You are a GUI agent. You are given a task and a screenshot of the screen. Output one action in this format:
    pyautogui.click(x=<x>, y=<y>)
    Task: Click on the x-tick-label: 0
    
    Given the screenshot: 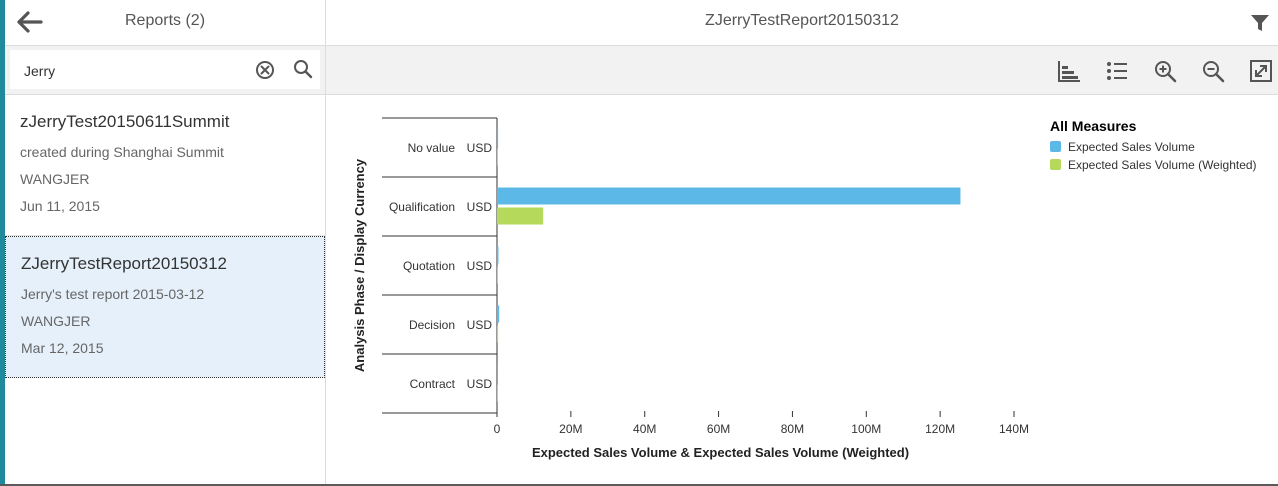 What is the action you would take?
    pyautogui.click(x=497, y=429)
    